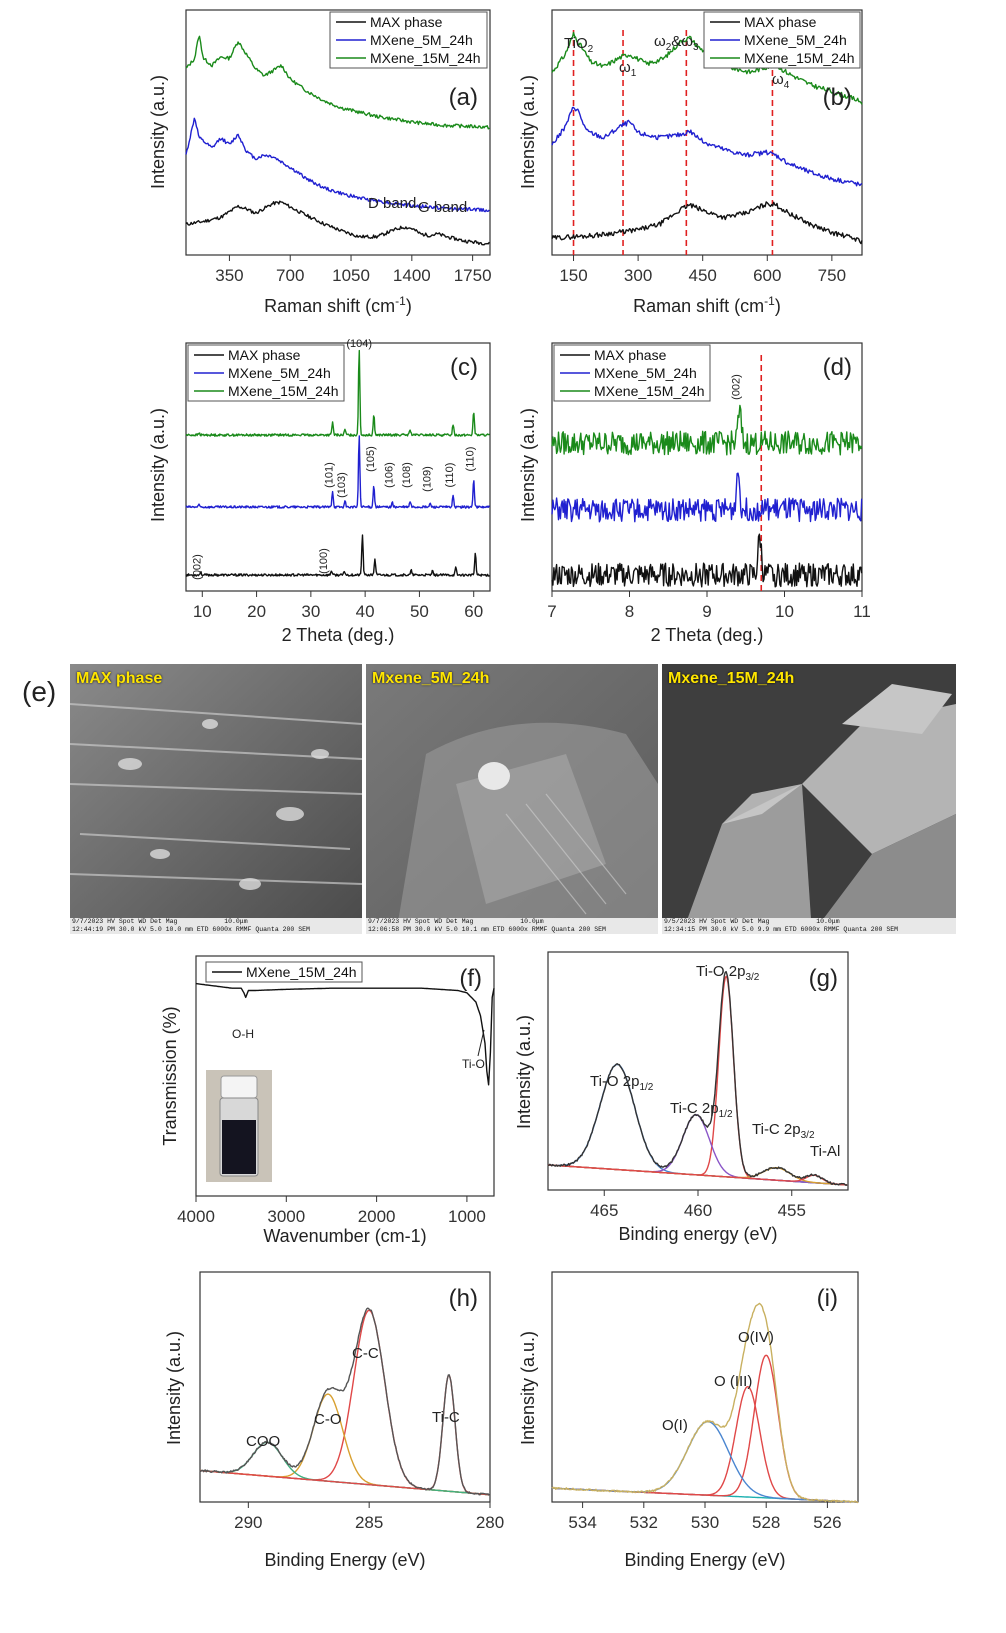 This screenshot has width=1006, height=1633. I want to click on legend-label: MXene_15M_24h, so click(301, 972).